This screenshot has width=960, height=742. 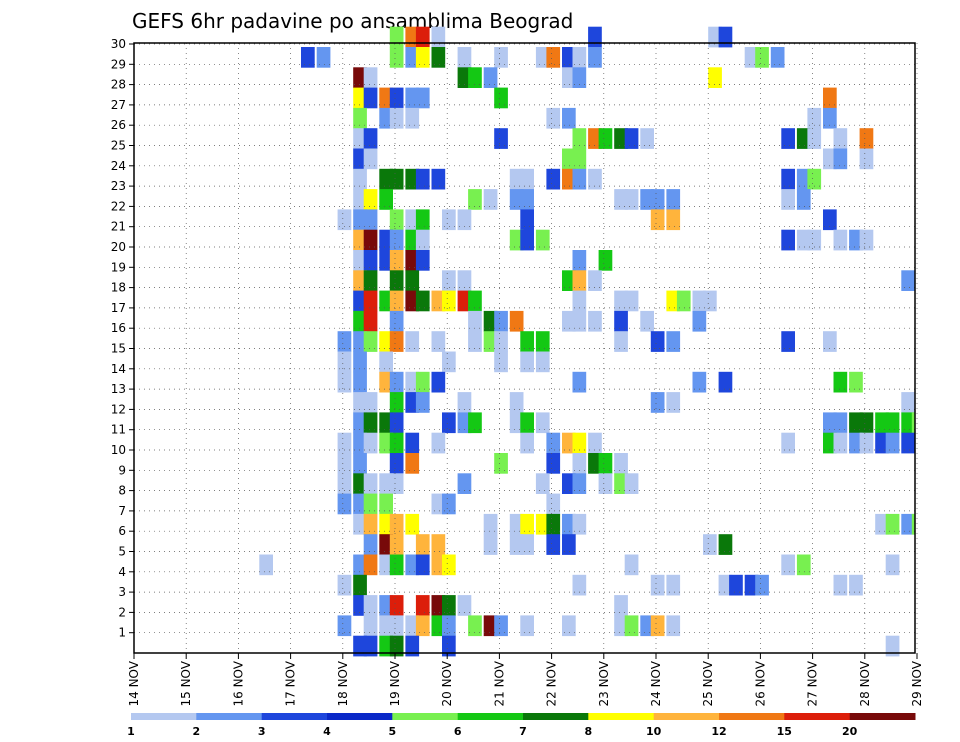 I want to click on colorbar-level-label: 8, so click(x=588, y=731).